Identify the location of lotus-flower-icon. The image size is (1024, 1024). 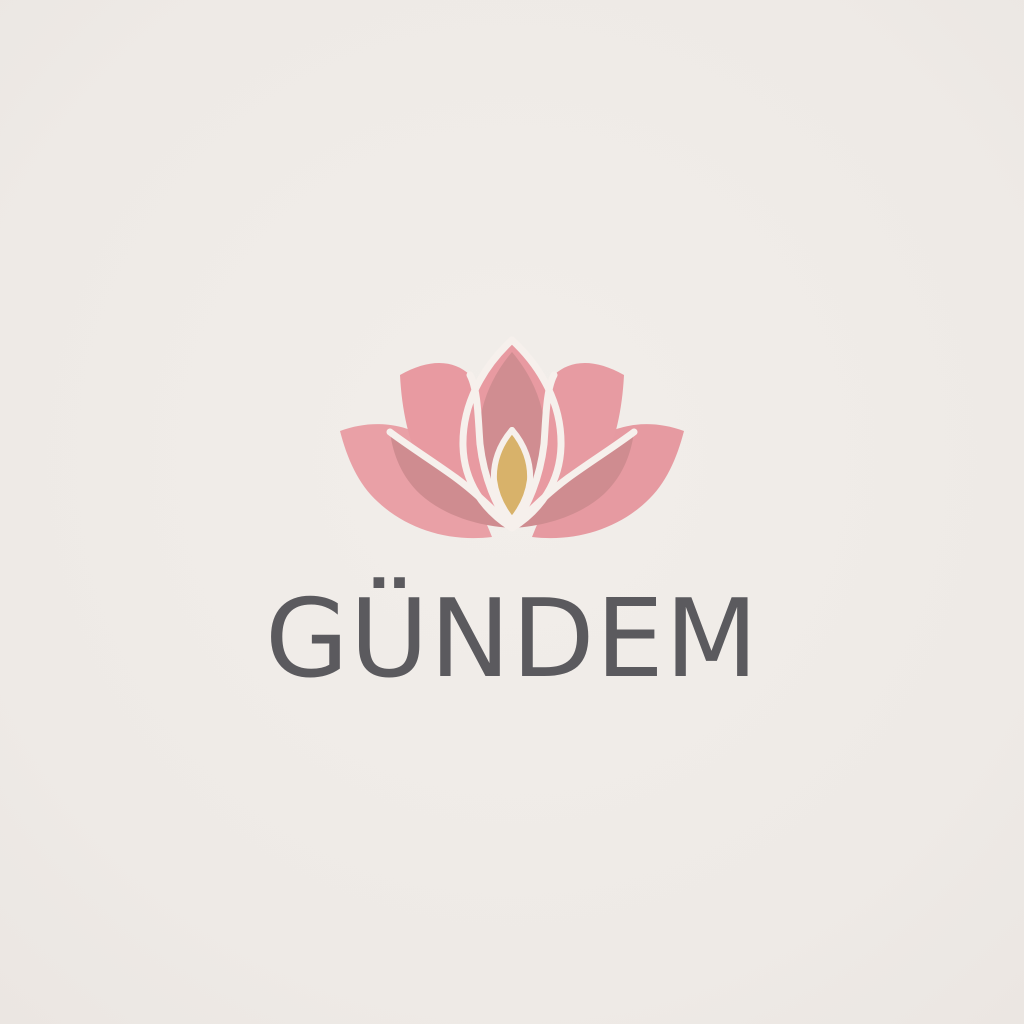
(512, 437).